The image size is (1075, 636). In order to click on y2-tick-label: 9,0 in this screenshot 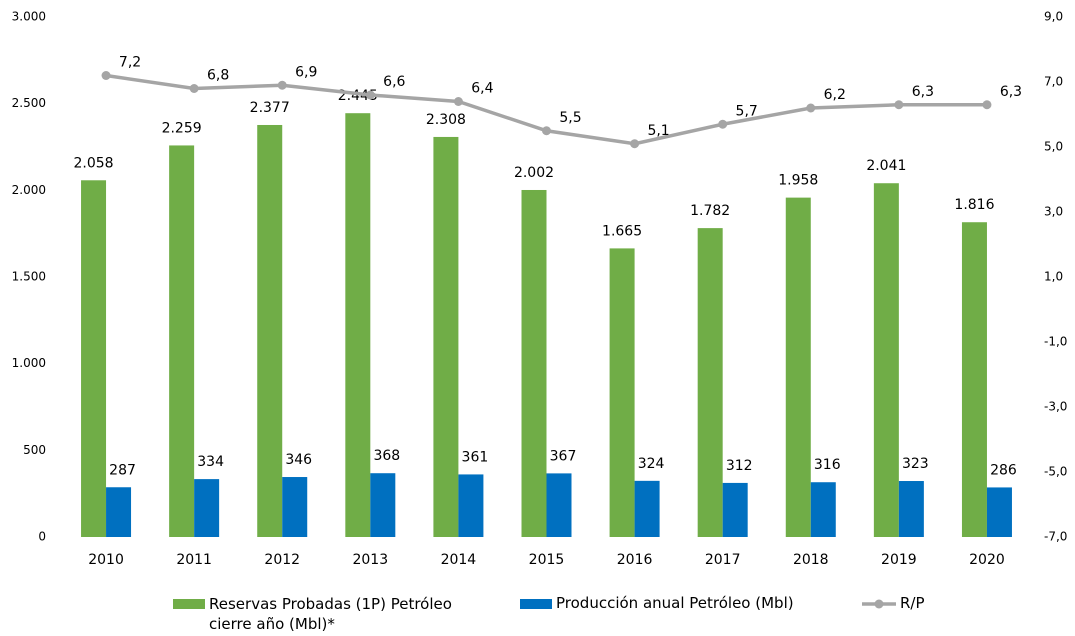, I will do `click(1053, 17)`.